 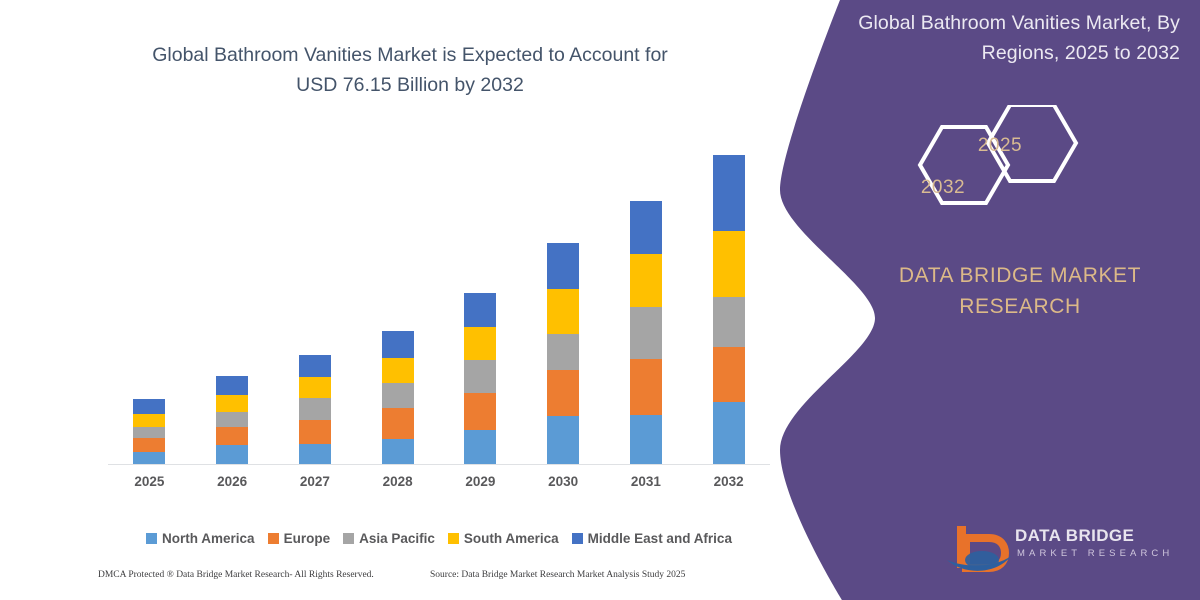 I want to click on chart-title-line-2: USD 76.15 Billion by 2032, so click(x=410, y=85).